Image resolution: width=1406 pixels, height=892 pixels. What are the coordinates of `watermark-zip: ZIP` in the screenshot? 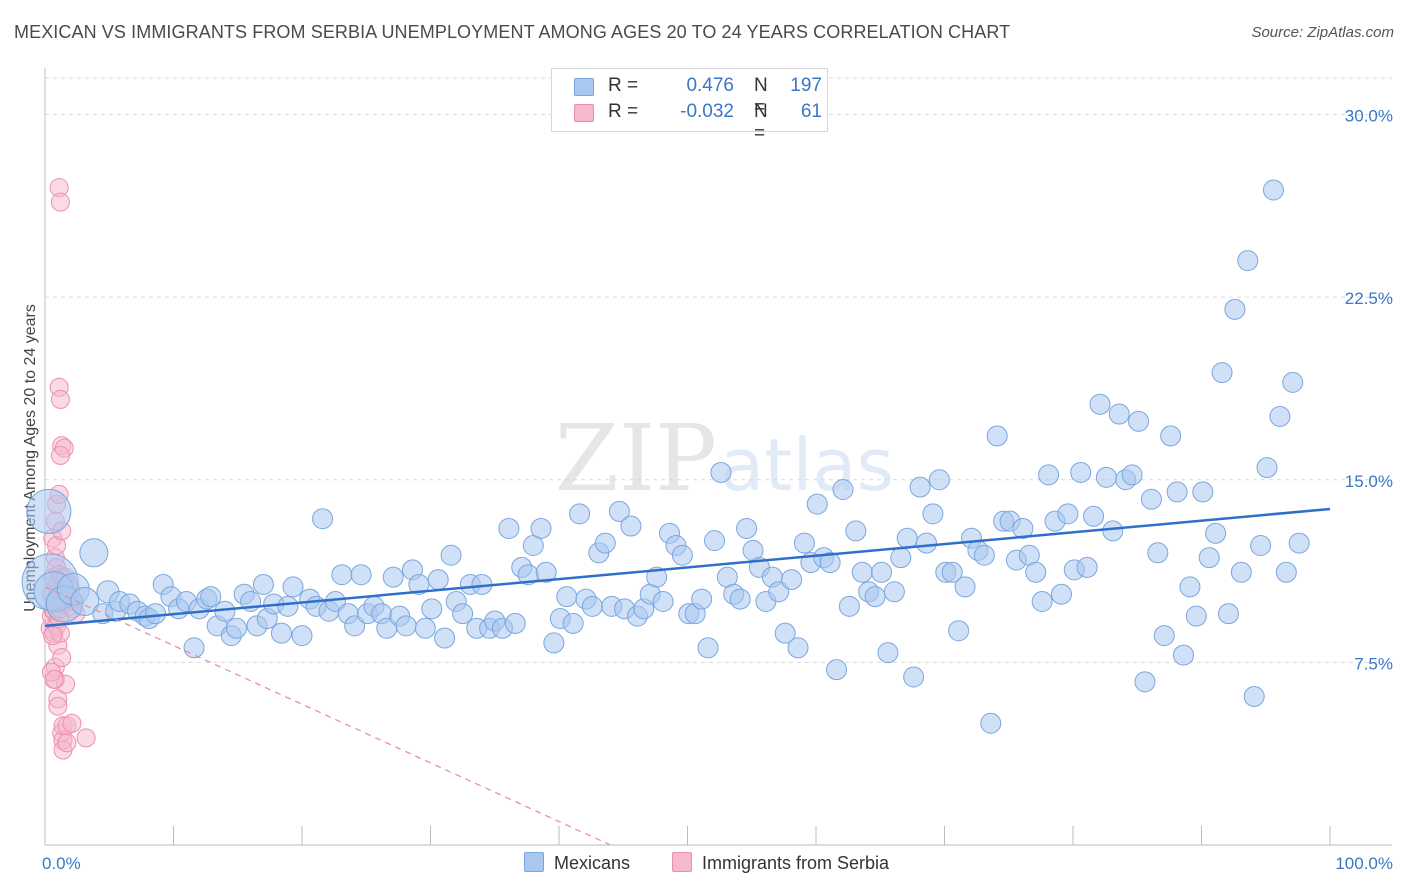 It's located at (636, 458).